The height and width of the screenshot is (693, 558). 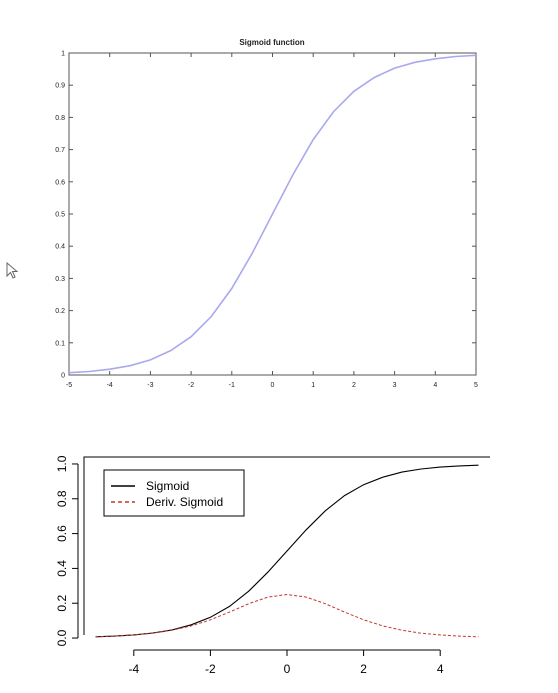 I want to click on y-tick-label: 0.3, so click(x=60, y=279).